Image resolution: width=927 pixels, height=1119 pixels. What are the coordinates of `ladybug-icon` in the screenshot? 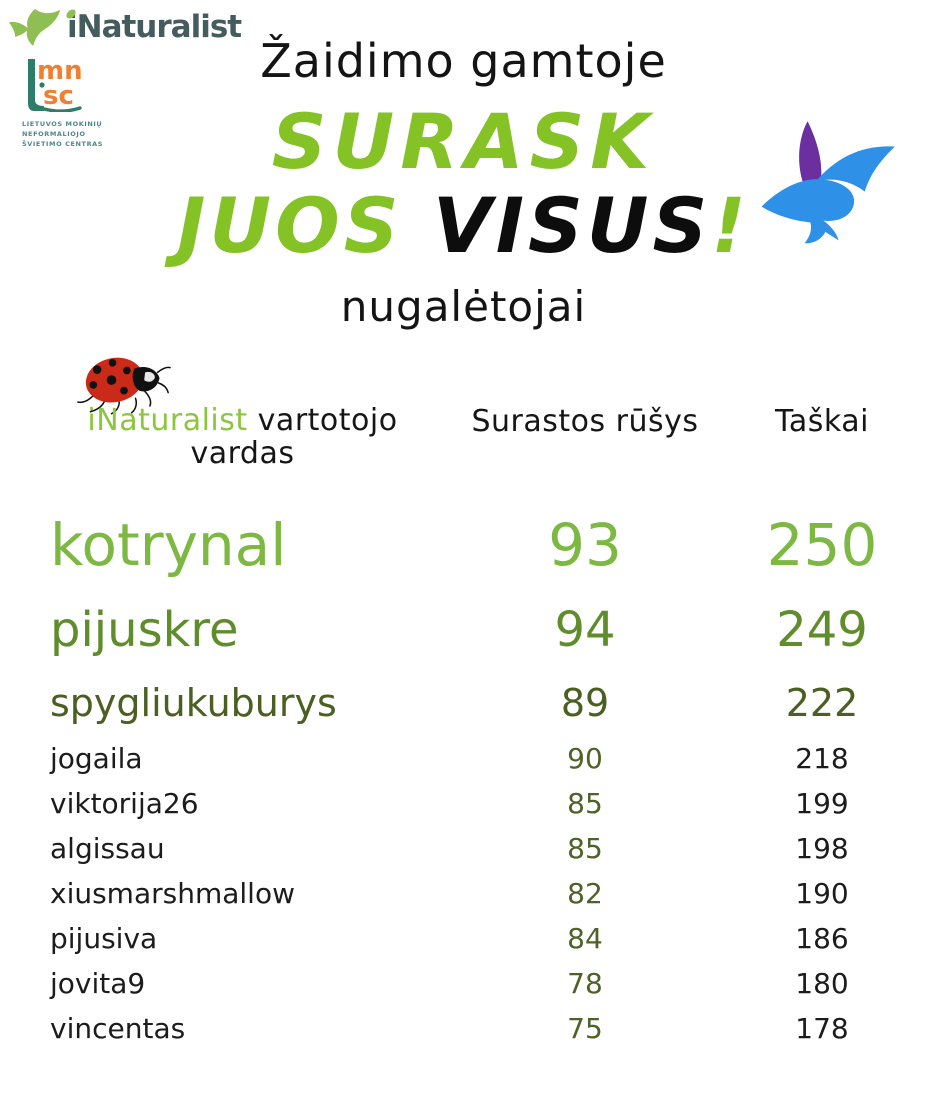 It's located at (124, 386).